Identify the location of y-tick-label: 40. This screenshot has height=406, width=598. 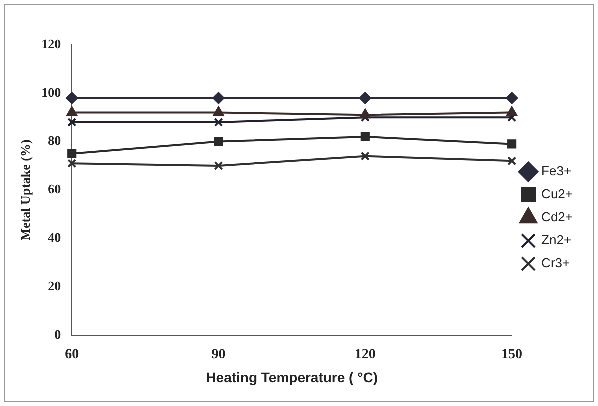
(55, 237).